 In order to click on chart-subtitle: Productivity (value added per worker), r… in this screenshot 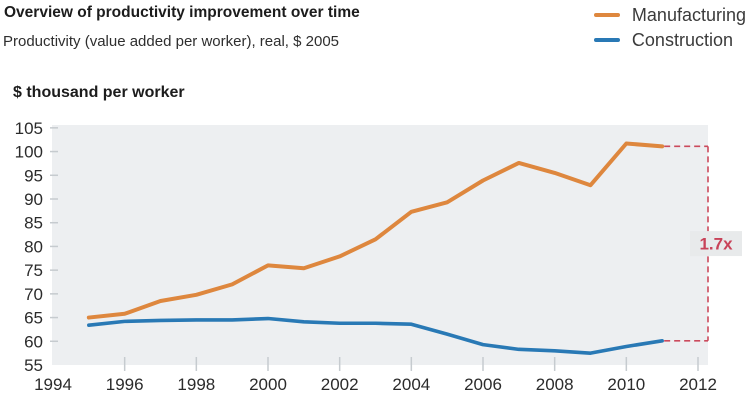, I will do `click(171, 41)`.